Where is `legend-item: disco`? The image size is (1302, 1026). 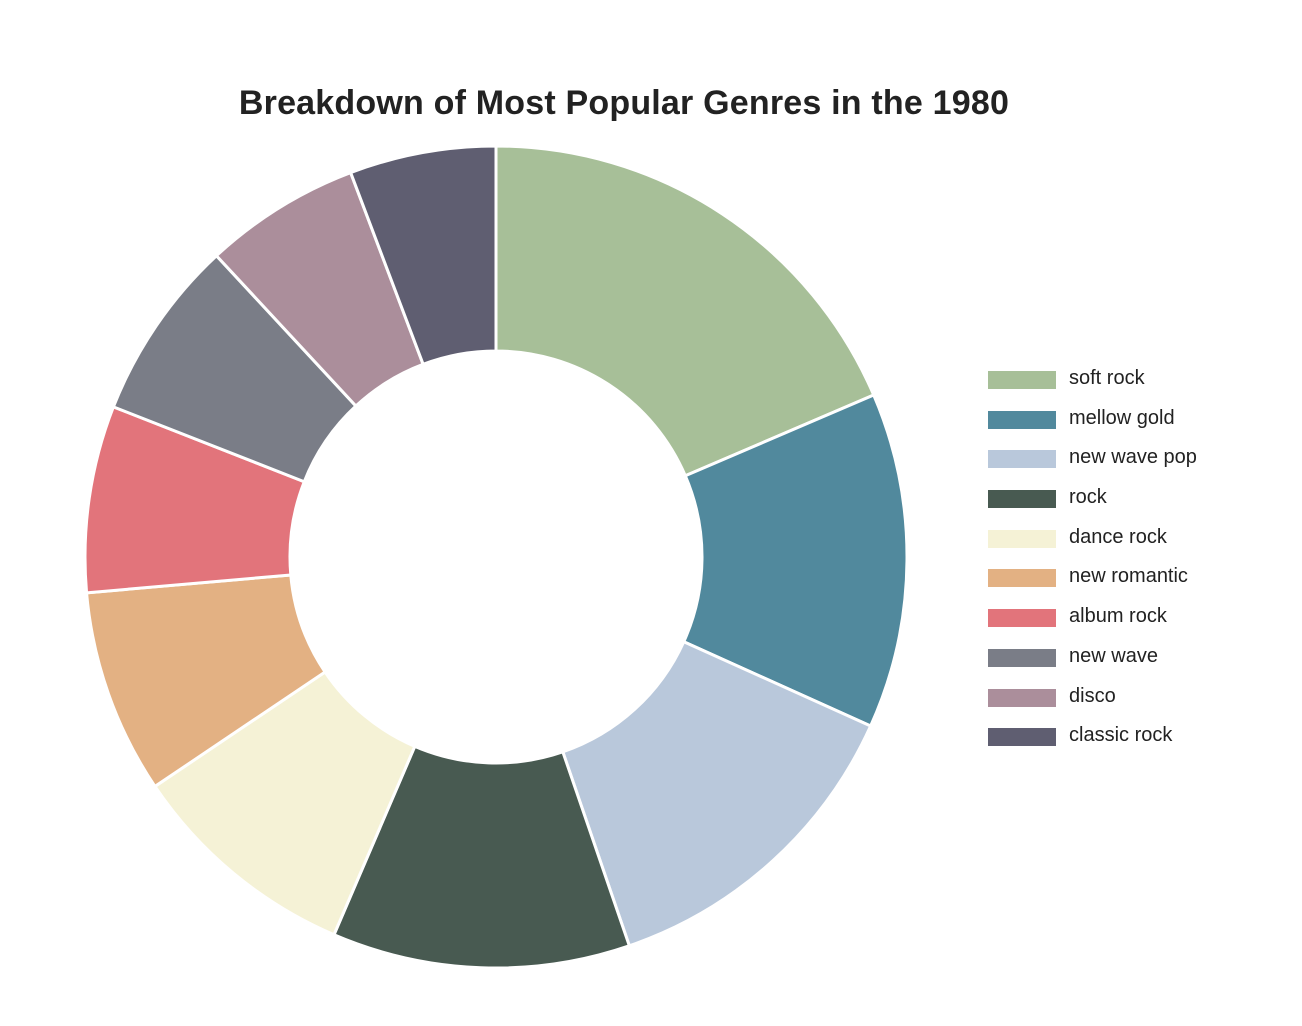 legend-item: disco is located at coordinates (1138, 704).